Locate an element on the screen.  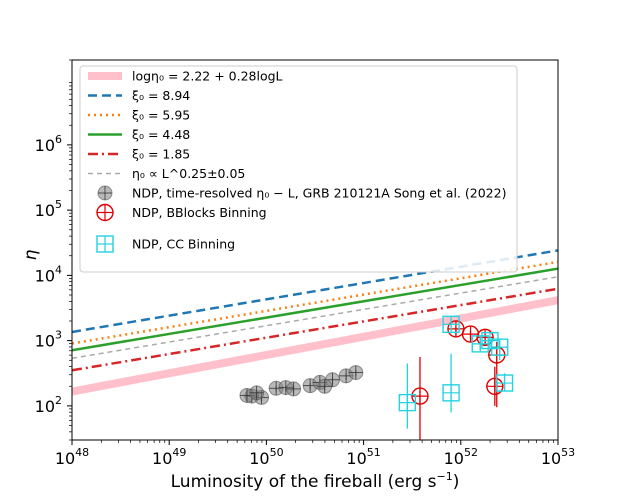
legend-label: NDP, CC Binning is located at coordinates (183, 244).